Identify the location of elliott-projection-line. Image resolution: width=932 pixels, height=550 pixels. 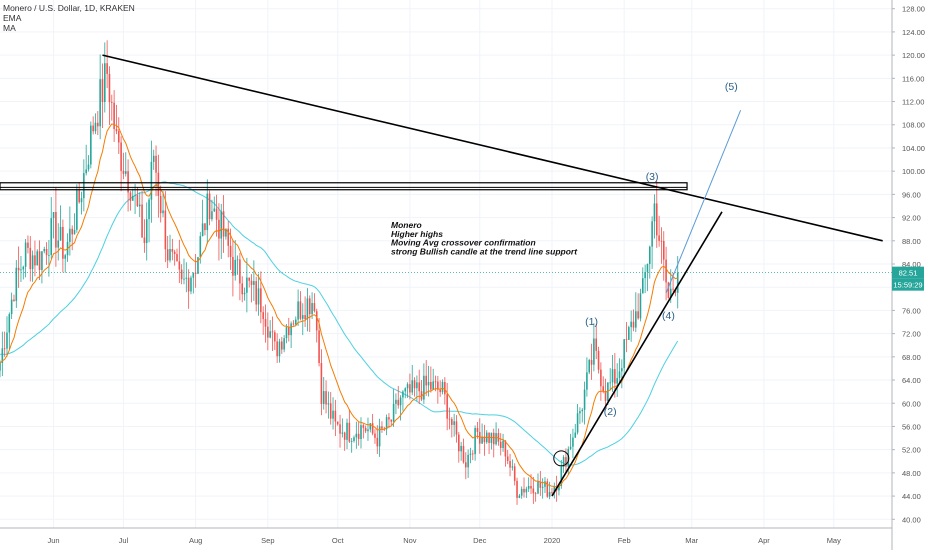
(703, 202).